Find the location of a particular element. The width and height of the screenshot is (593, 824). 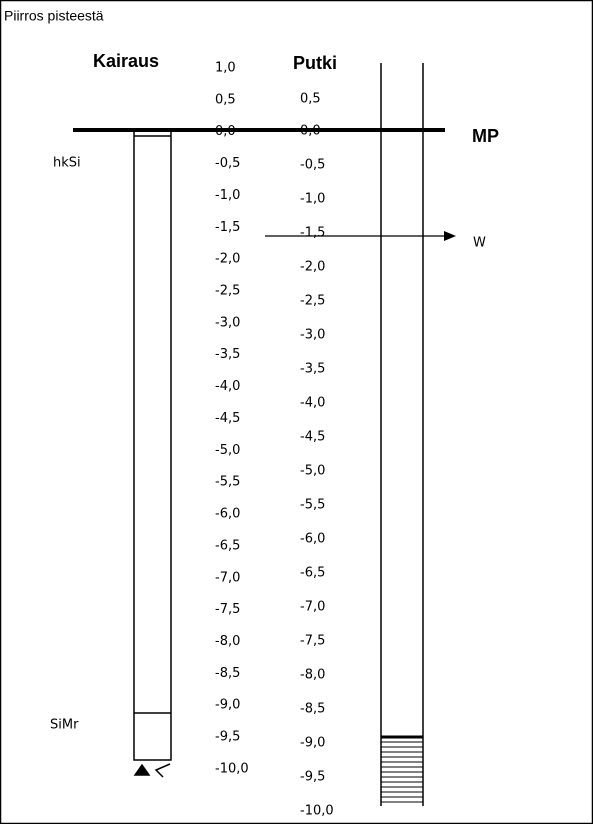

kairaus-scale-label: -8,5 is located at coordinates (227, 673).